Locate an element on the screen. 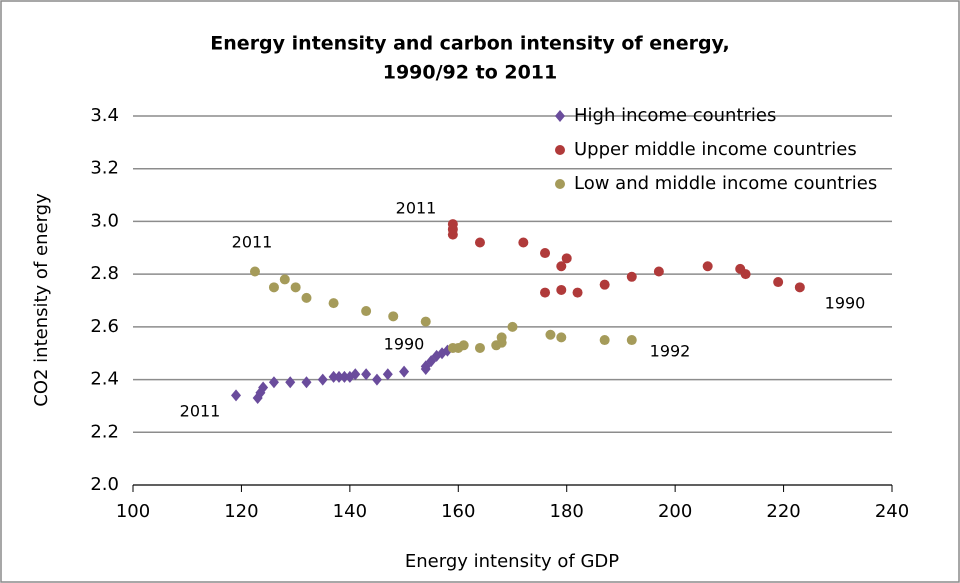 The height and width of the screenshot is (583, 960). legend-label: Low and middle income countries is located at coordinates (725, 183).